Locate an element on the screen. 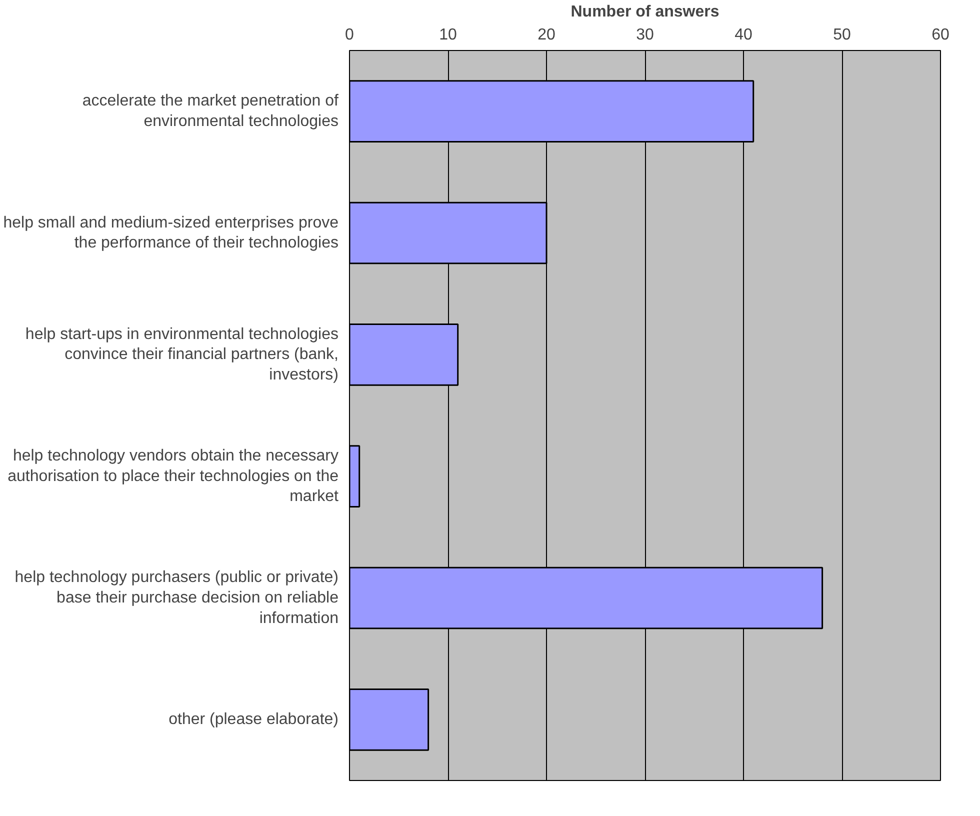 This screenshot has width=980, height=816. y-tick-label: other (please elaborate) is located at coordinates (253, 719).